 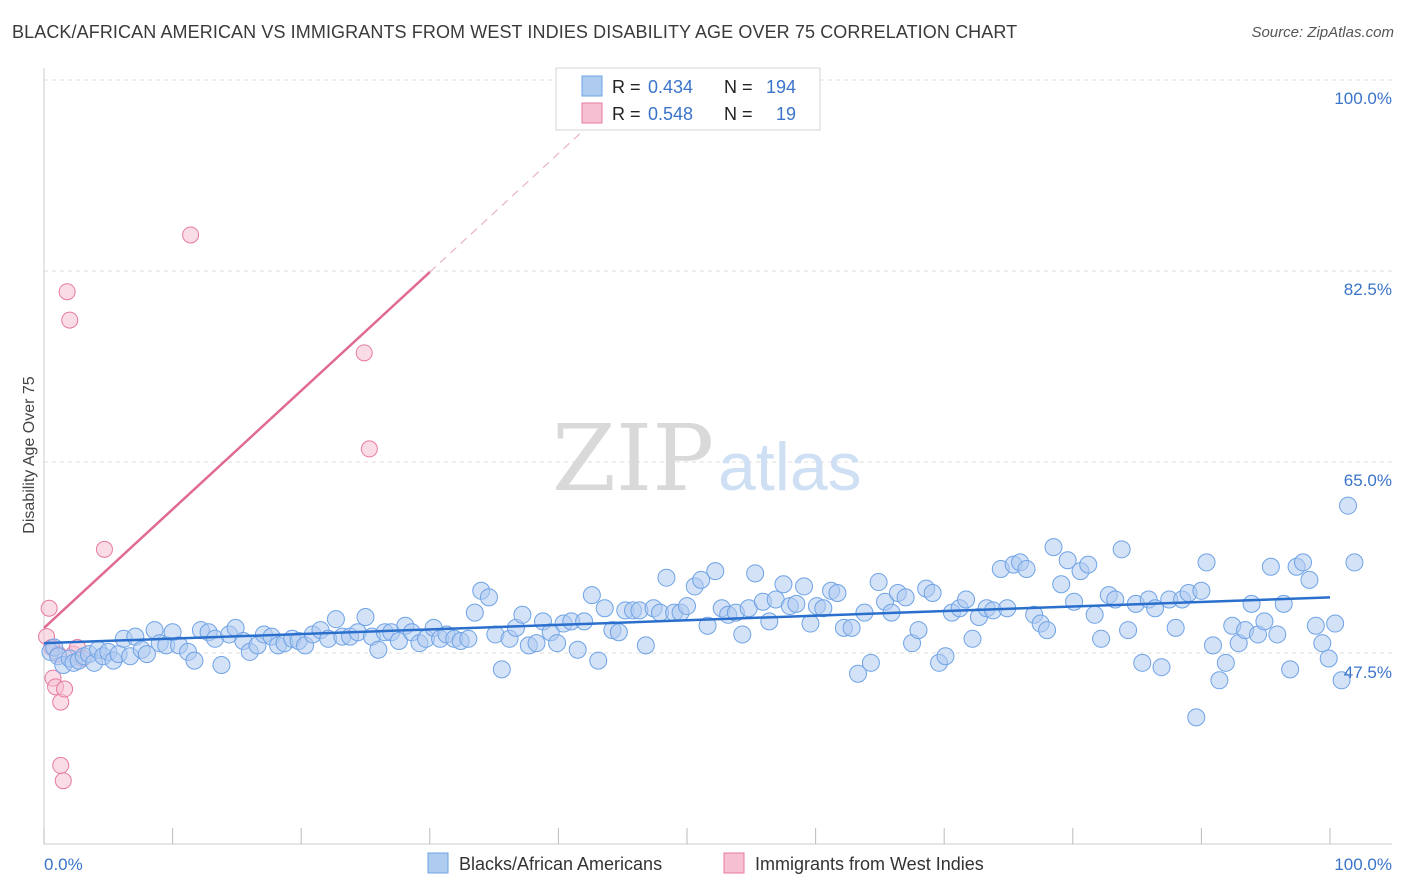 I want to click on legend-r-value: 0.434, so click(x=670, y=87).